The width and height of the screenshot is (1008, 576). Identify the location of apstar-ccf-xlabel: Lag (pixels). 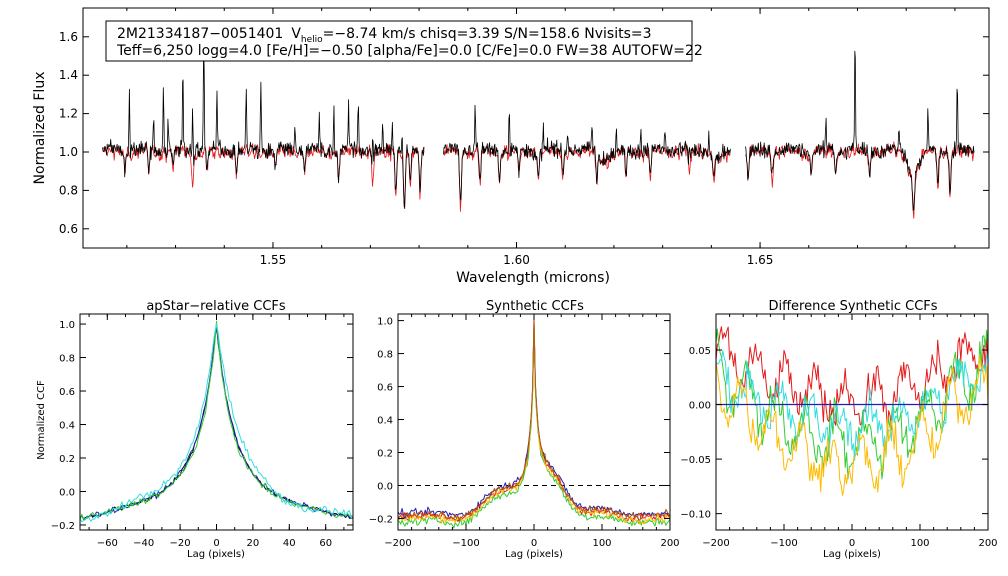
(216, 554).